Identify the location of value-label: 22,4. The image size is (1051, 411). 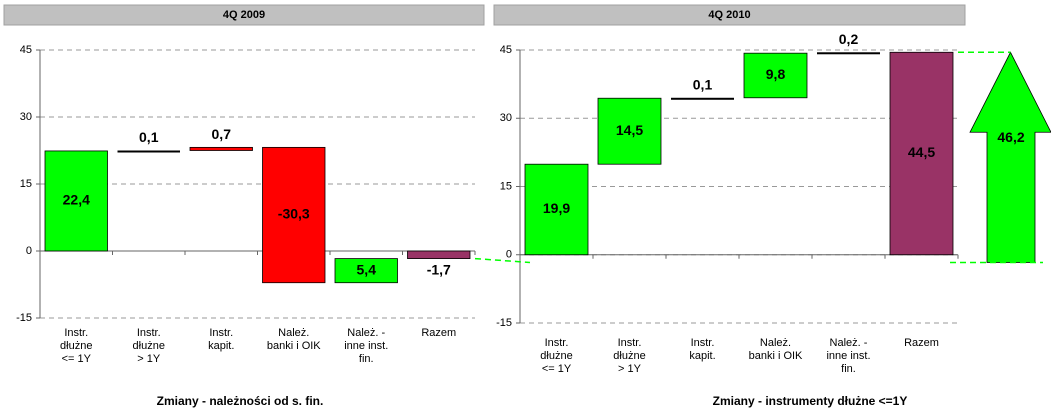
(76, 200).